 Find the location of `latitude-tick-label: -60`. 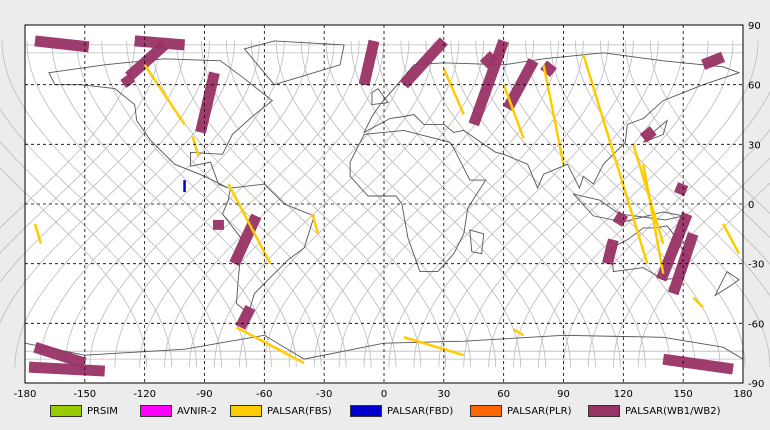

latitude-tick-label: -60 is located at coordinates (756, 324).